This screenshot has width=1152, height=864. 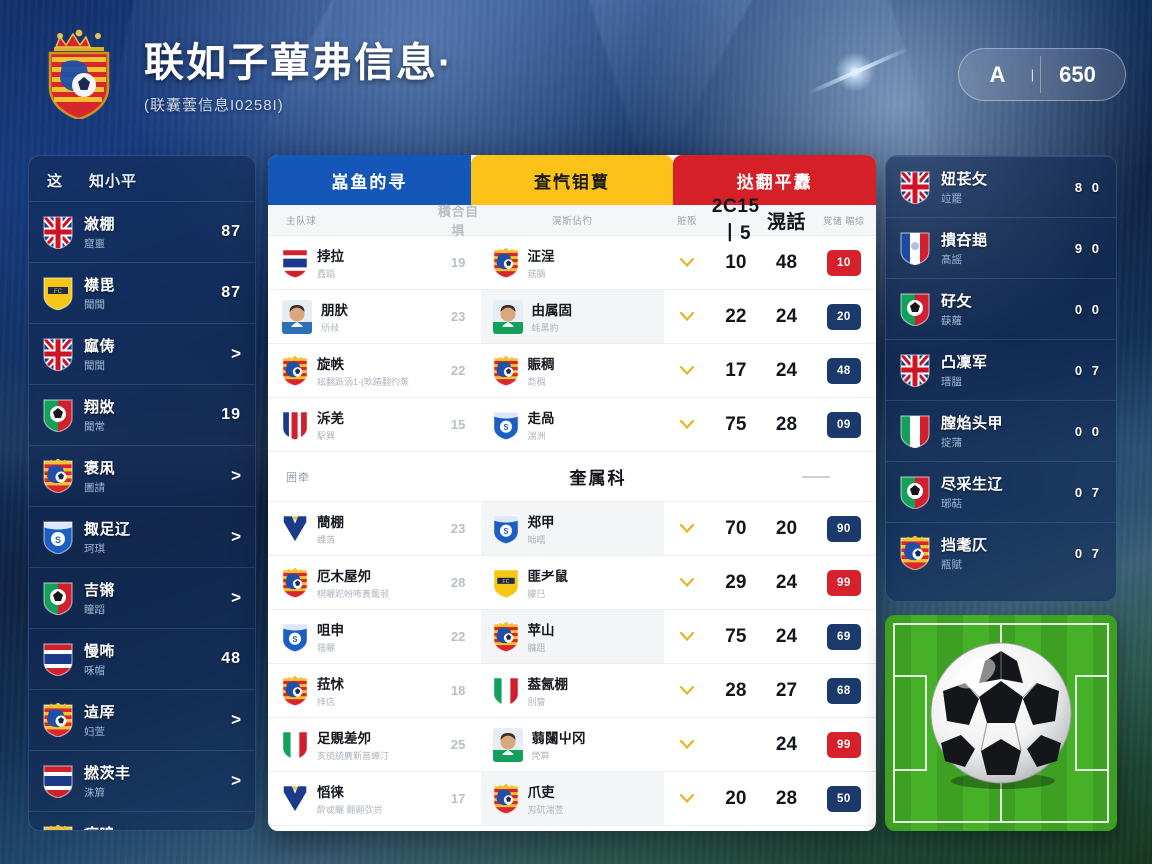 What do you see at coordinates (142, 536) in the screenshot?
I see `sidebar-item-5: S 掫足辽 珂琪 >` at bounding box center [142, 536].